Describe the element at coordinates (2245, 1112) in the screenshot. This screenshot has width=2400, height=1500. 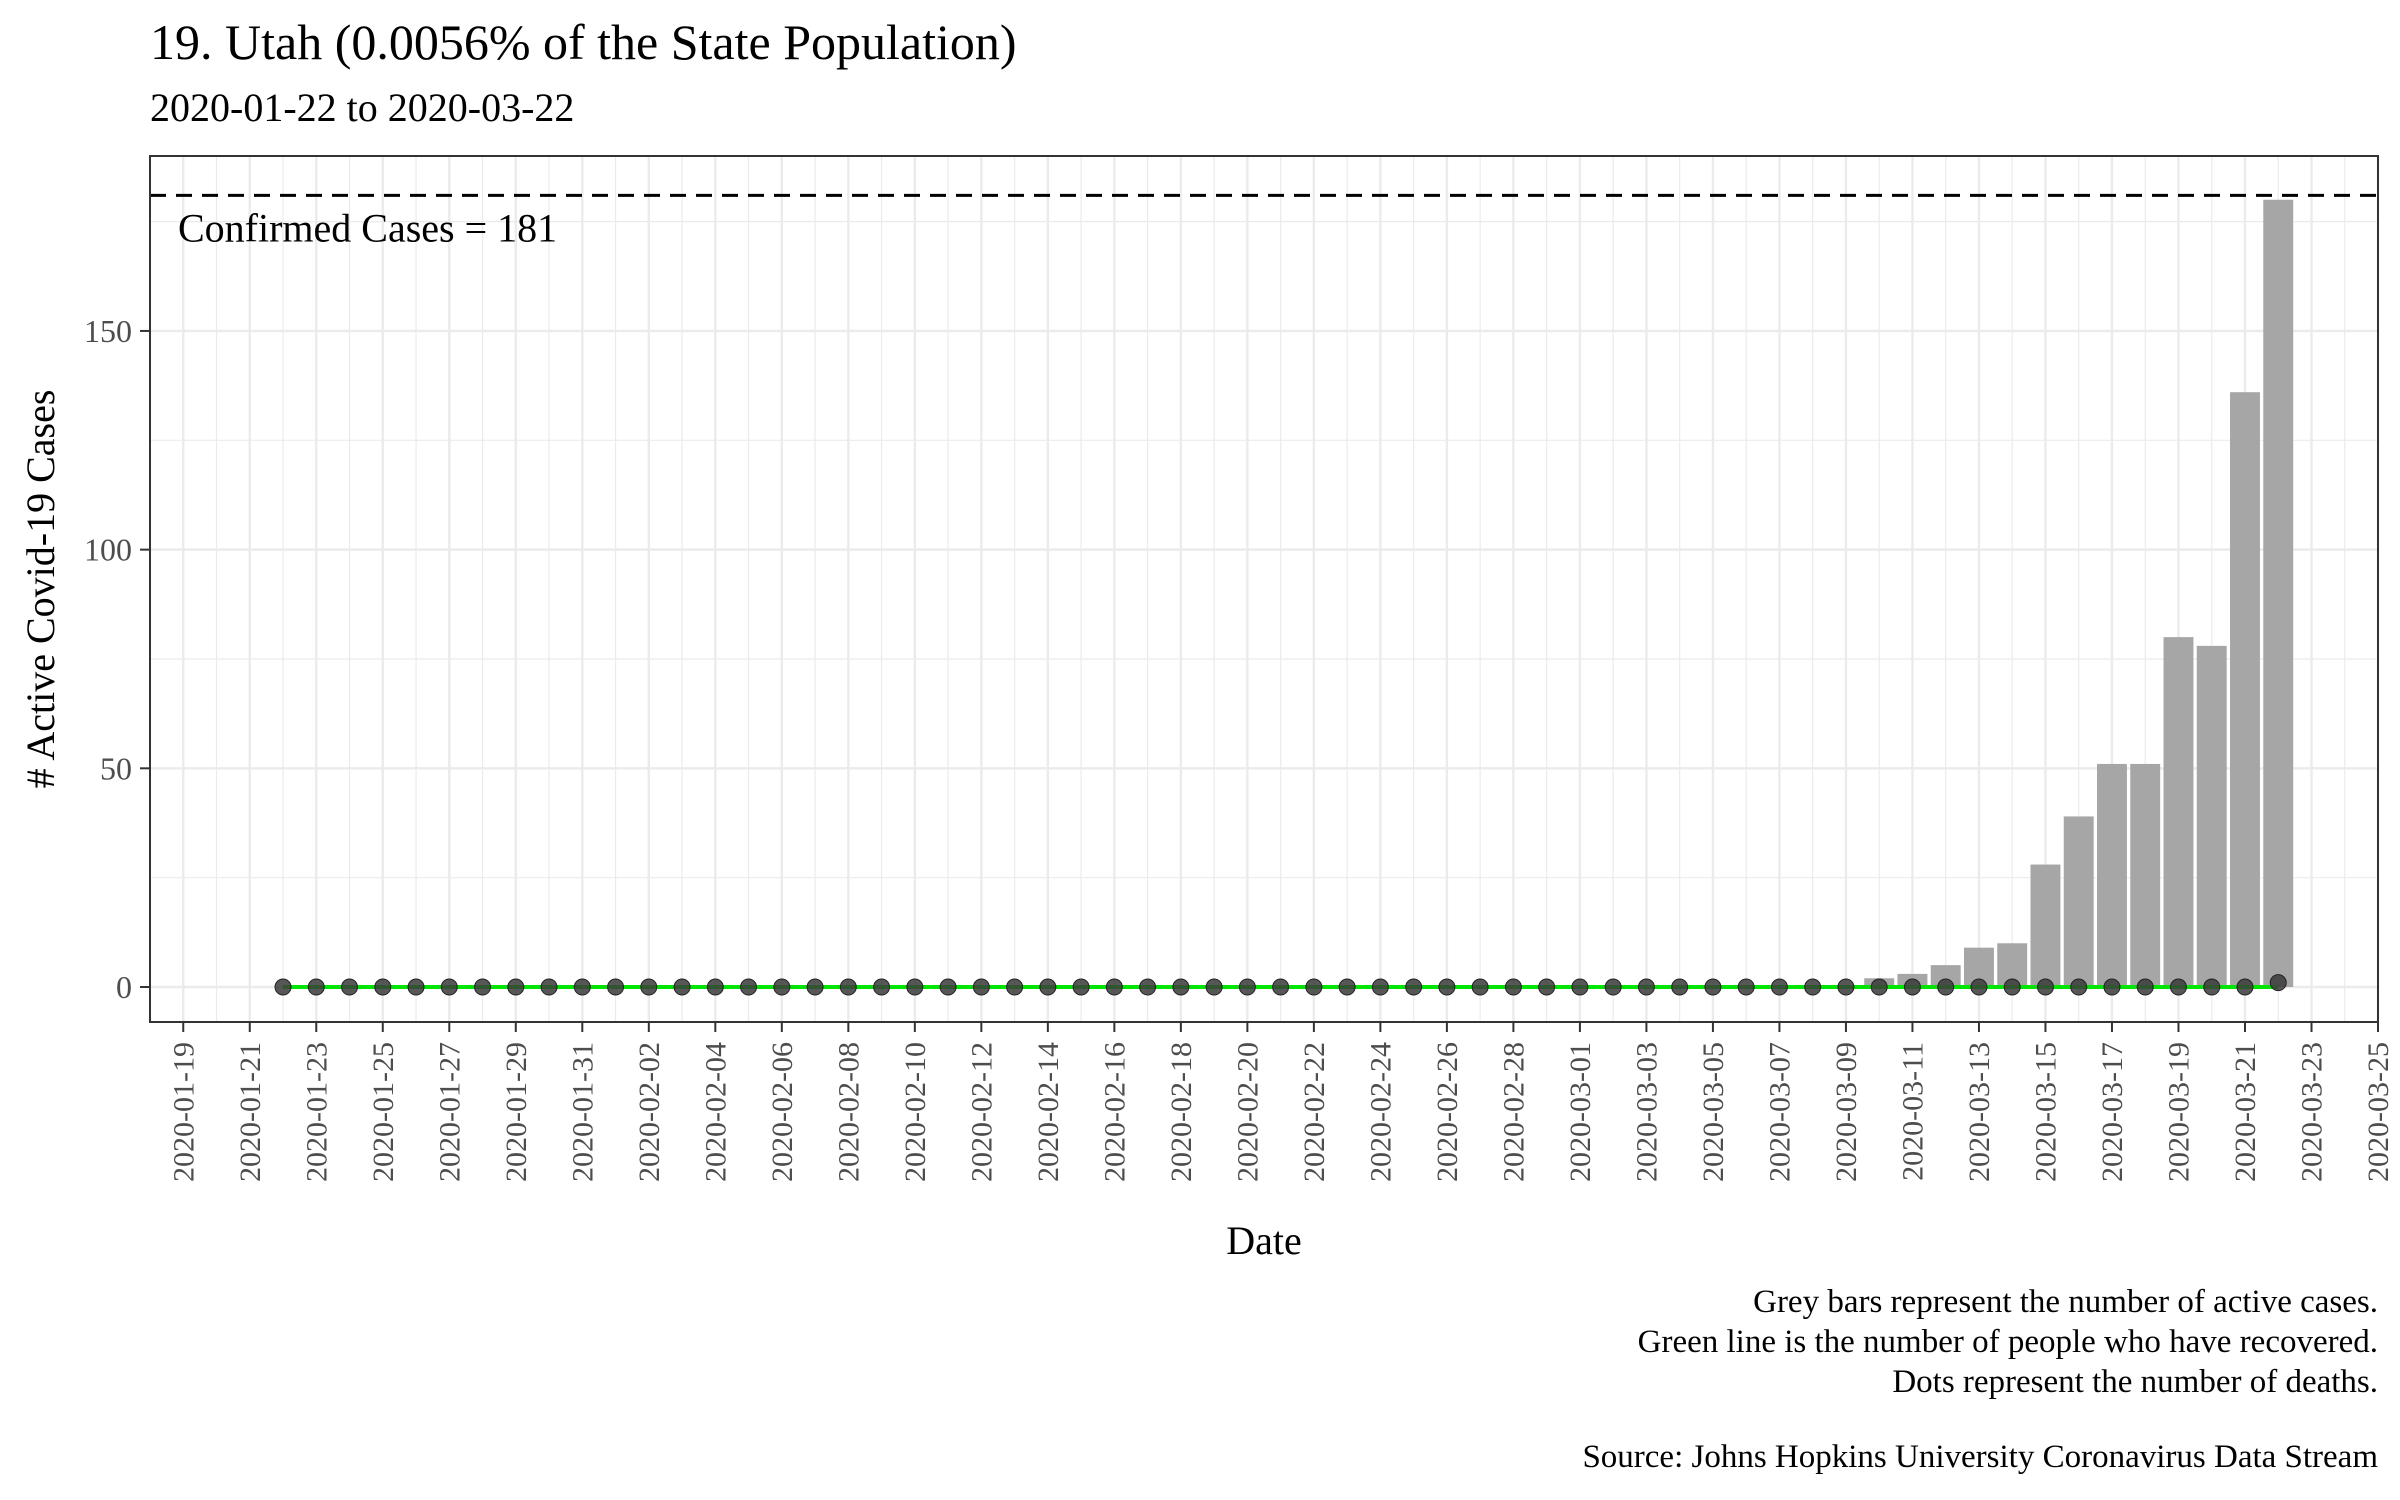
I see `x-tick-label: 2020-03-21` at that location.